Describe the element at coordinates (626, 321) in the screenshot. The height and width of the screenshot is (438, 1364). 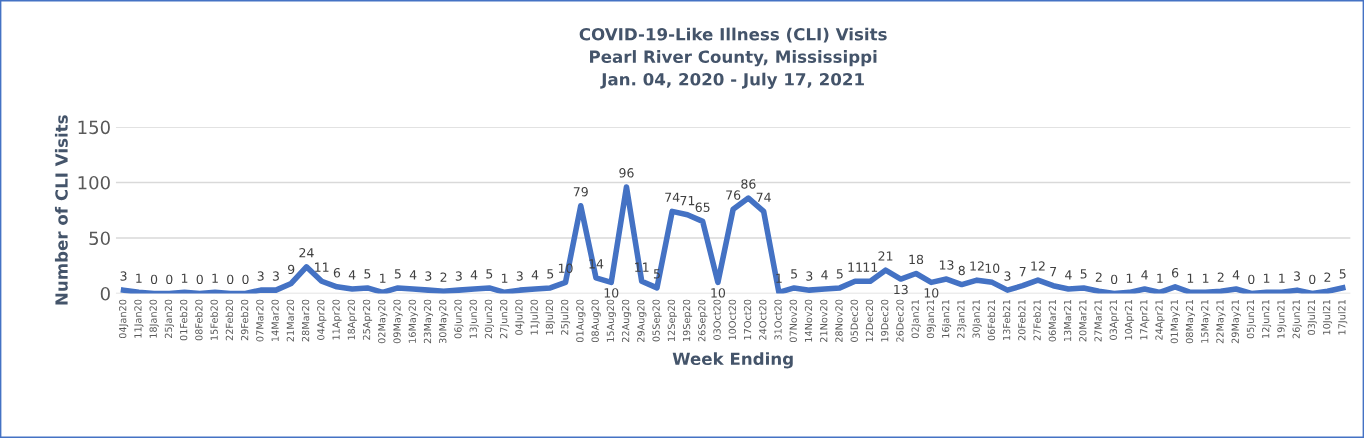
I see `x-tick-label: 22Aug20` at that location.